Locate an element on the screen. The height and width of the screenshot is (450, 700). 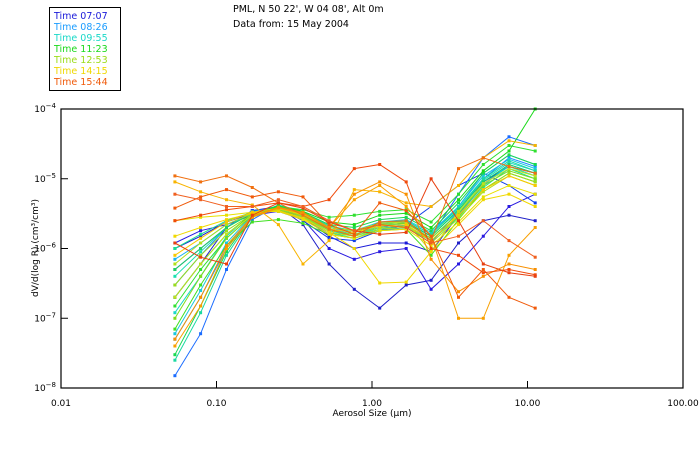
y-tick-label: 10−5 is located at coordinates (45, 178).